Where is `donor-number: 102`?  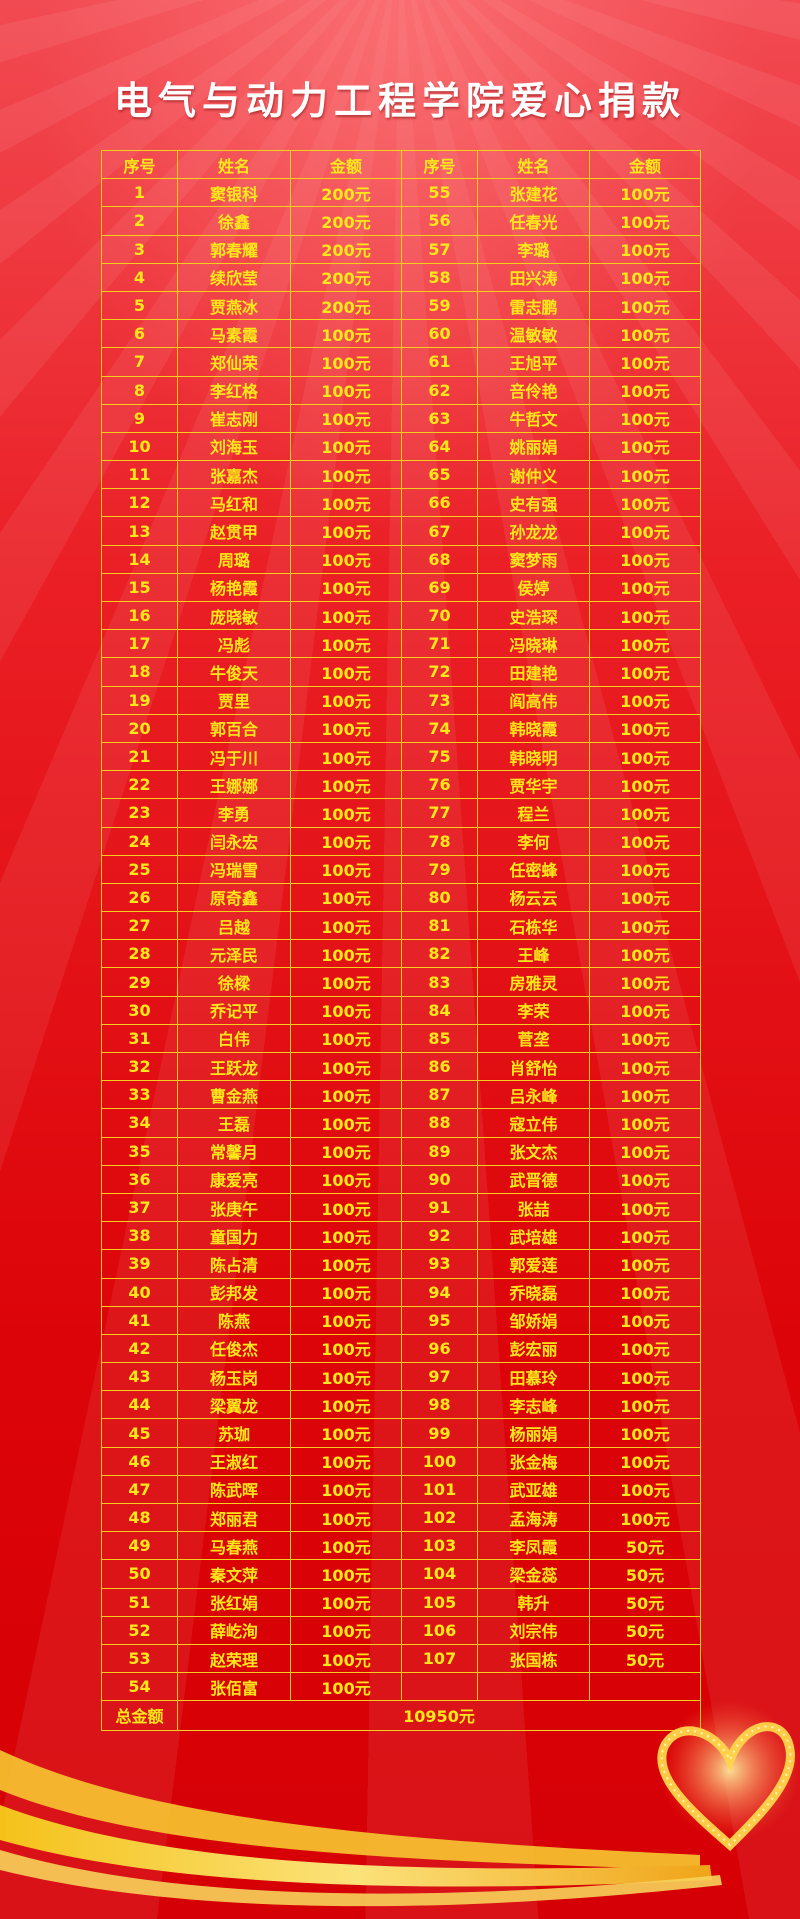 donor-number: 102 is located at coordinates (440, 1518).